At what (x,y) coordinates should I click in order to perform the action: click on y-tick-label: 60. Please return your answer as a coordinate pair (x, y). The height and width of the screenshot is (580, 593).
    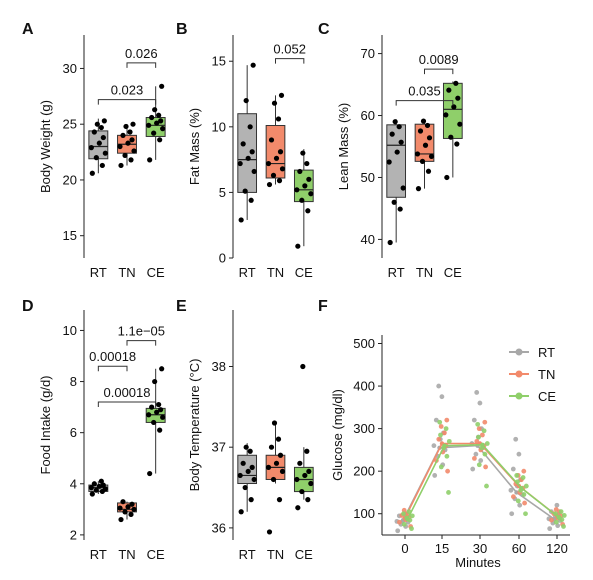
    Looking at the image, I should click on (368, 115).